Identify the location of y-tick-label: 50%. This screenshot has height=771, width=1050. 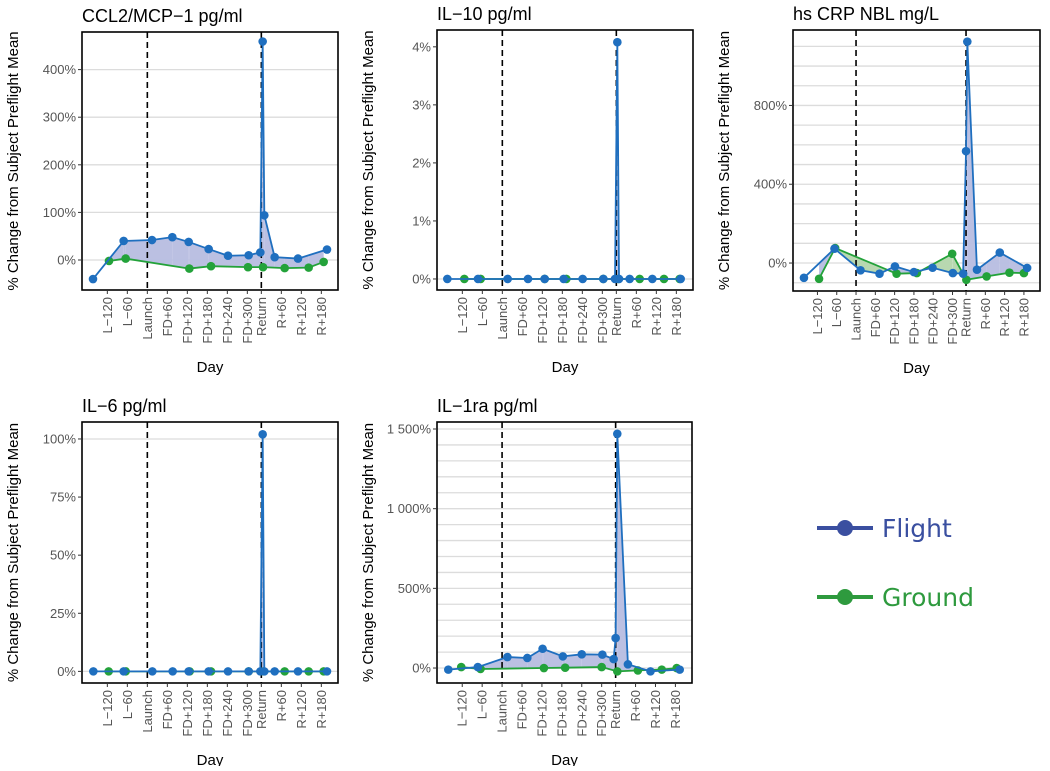
(63, 555).